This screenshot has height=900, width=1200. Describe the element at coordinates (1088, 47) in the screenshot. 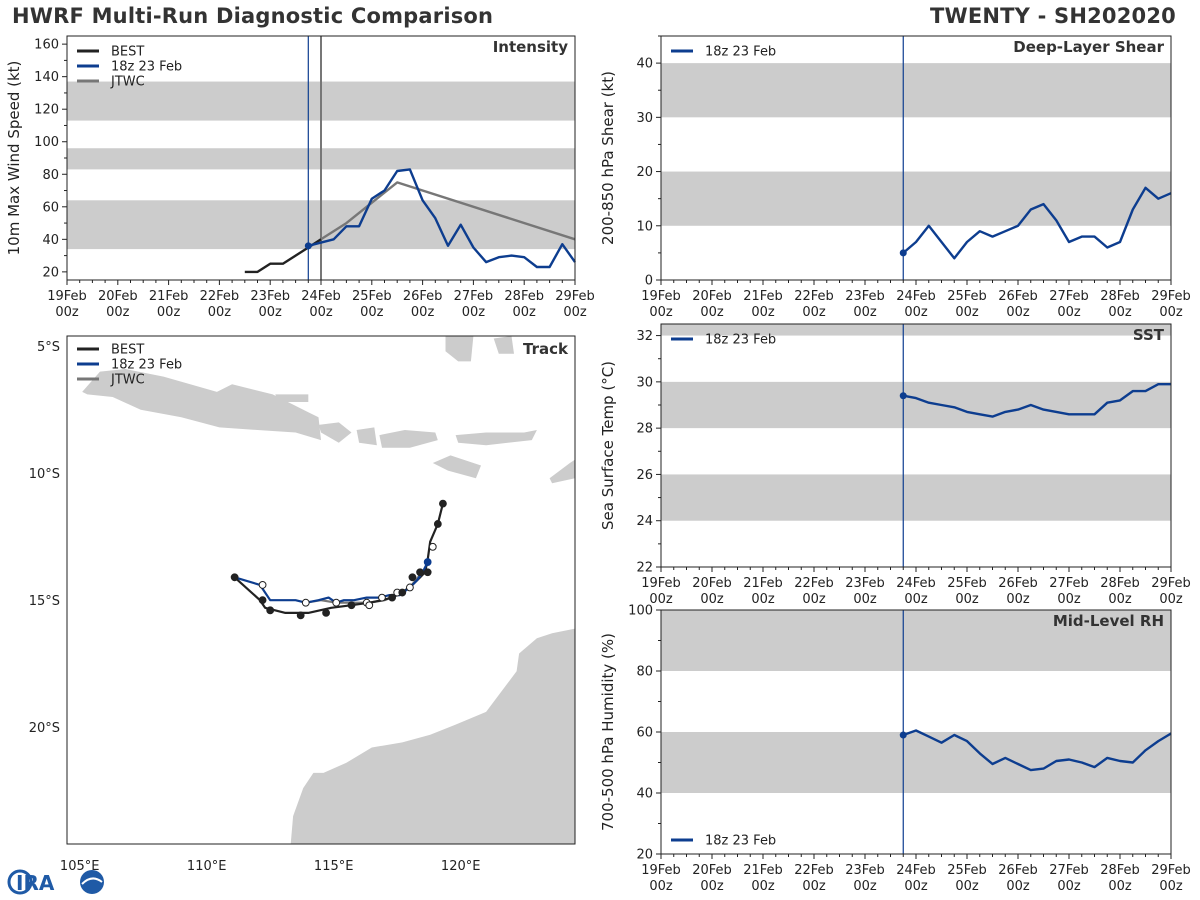

I see `panel-title: Deep-Layer Shear` at that location.